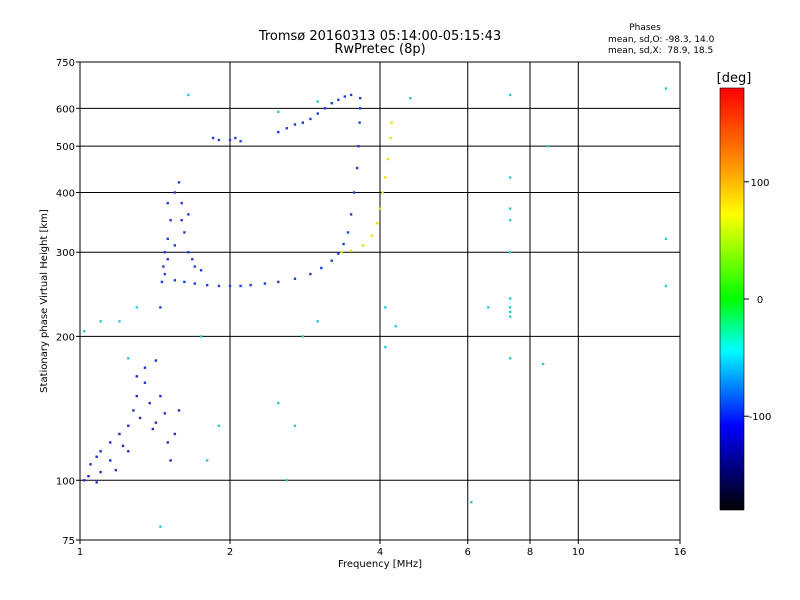 This screenshot has width=800, height=600. I want to click on y-tick-label: 600, so click(65, 109).